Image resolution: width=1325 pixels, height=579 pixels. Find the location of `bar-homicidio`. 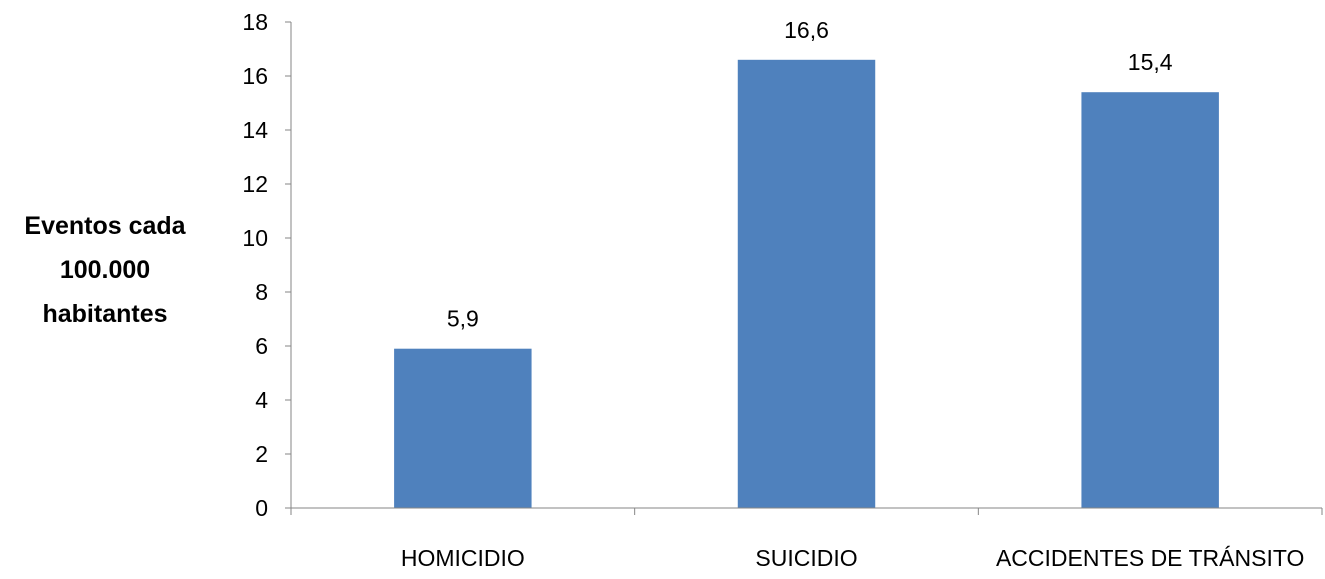

bar-homicidio is located at coordinates (463, 428).